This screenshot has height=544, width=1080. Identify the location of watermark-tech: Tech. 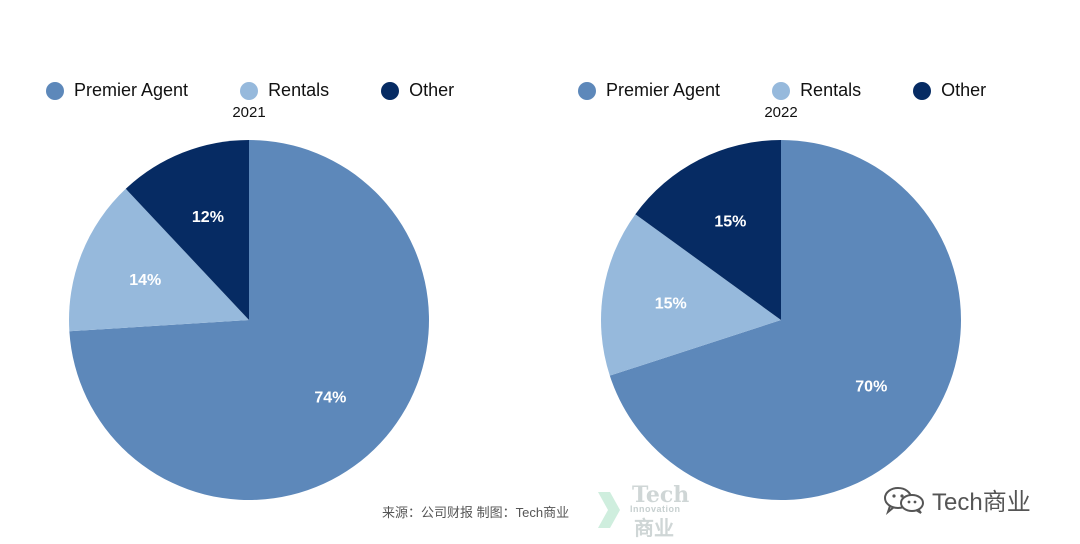
(661, 495).